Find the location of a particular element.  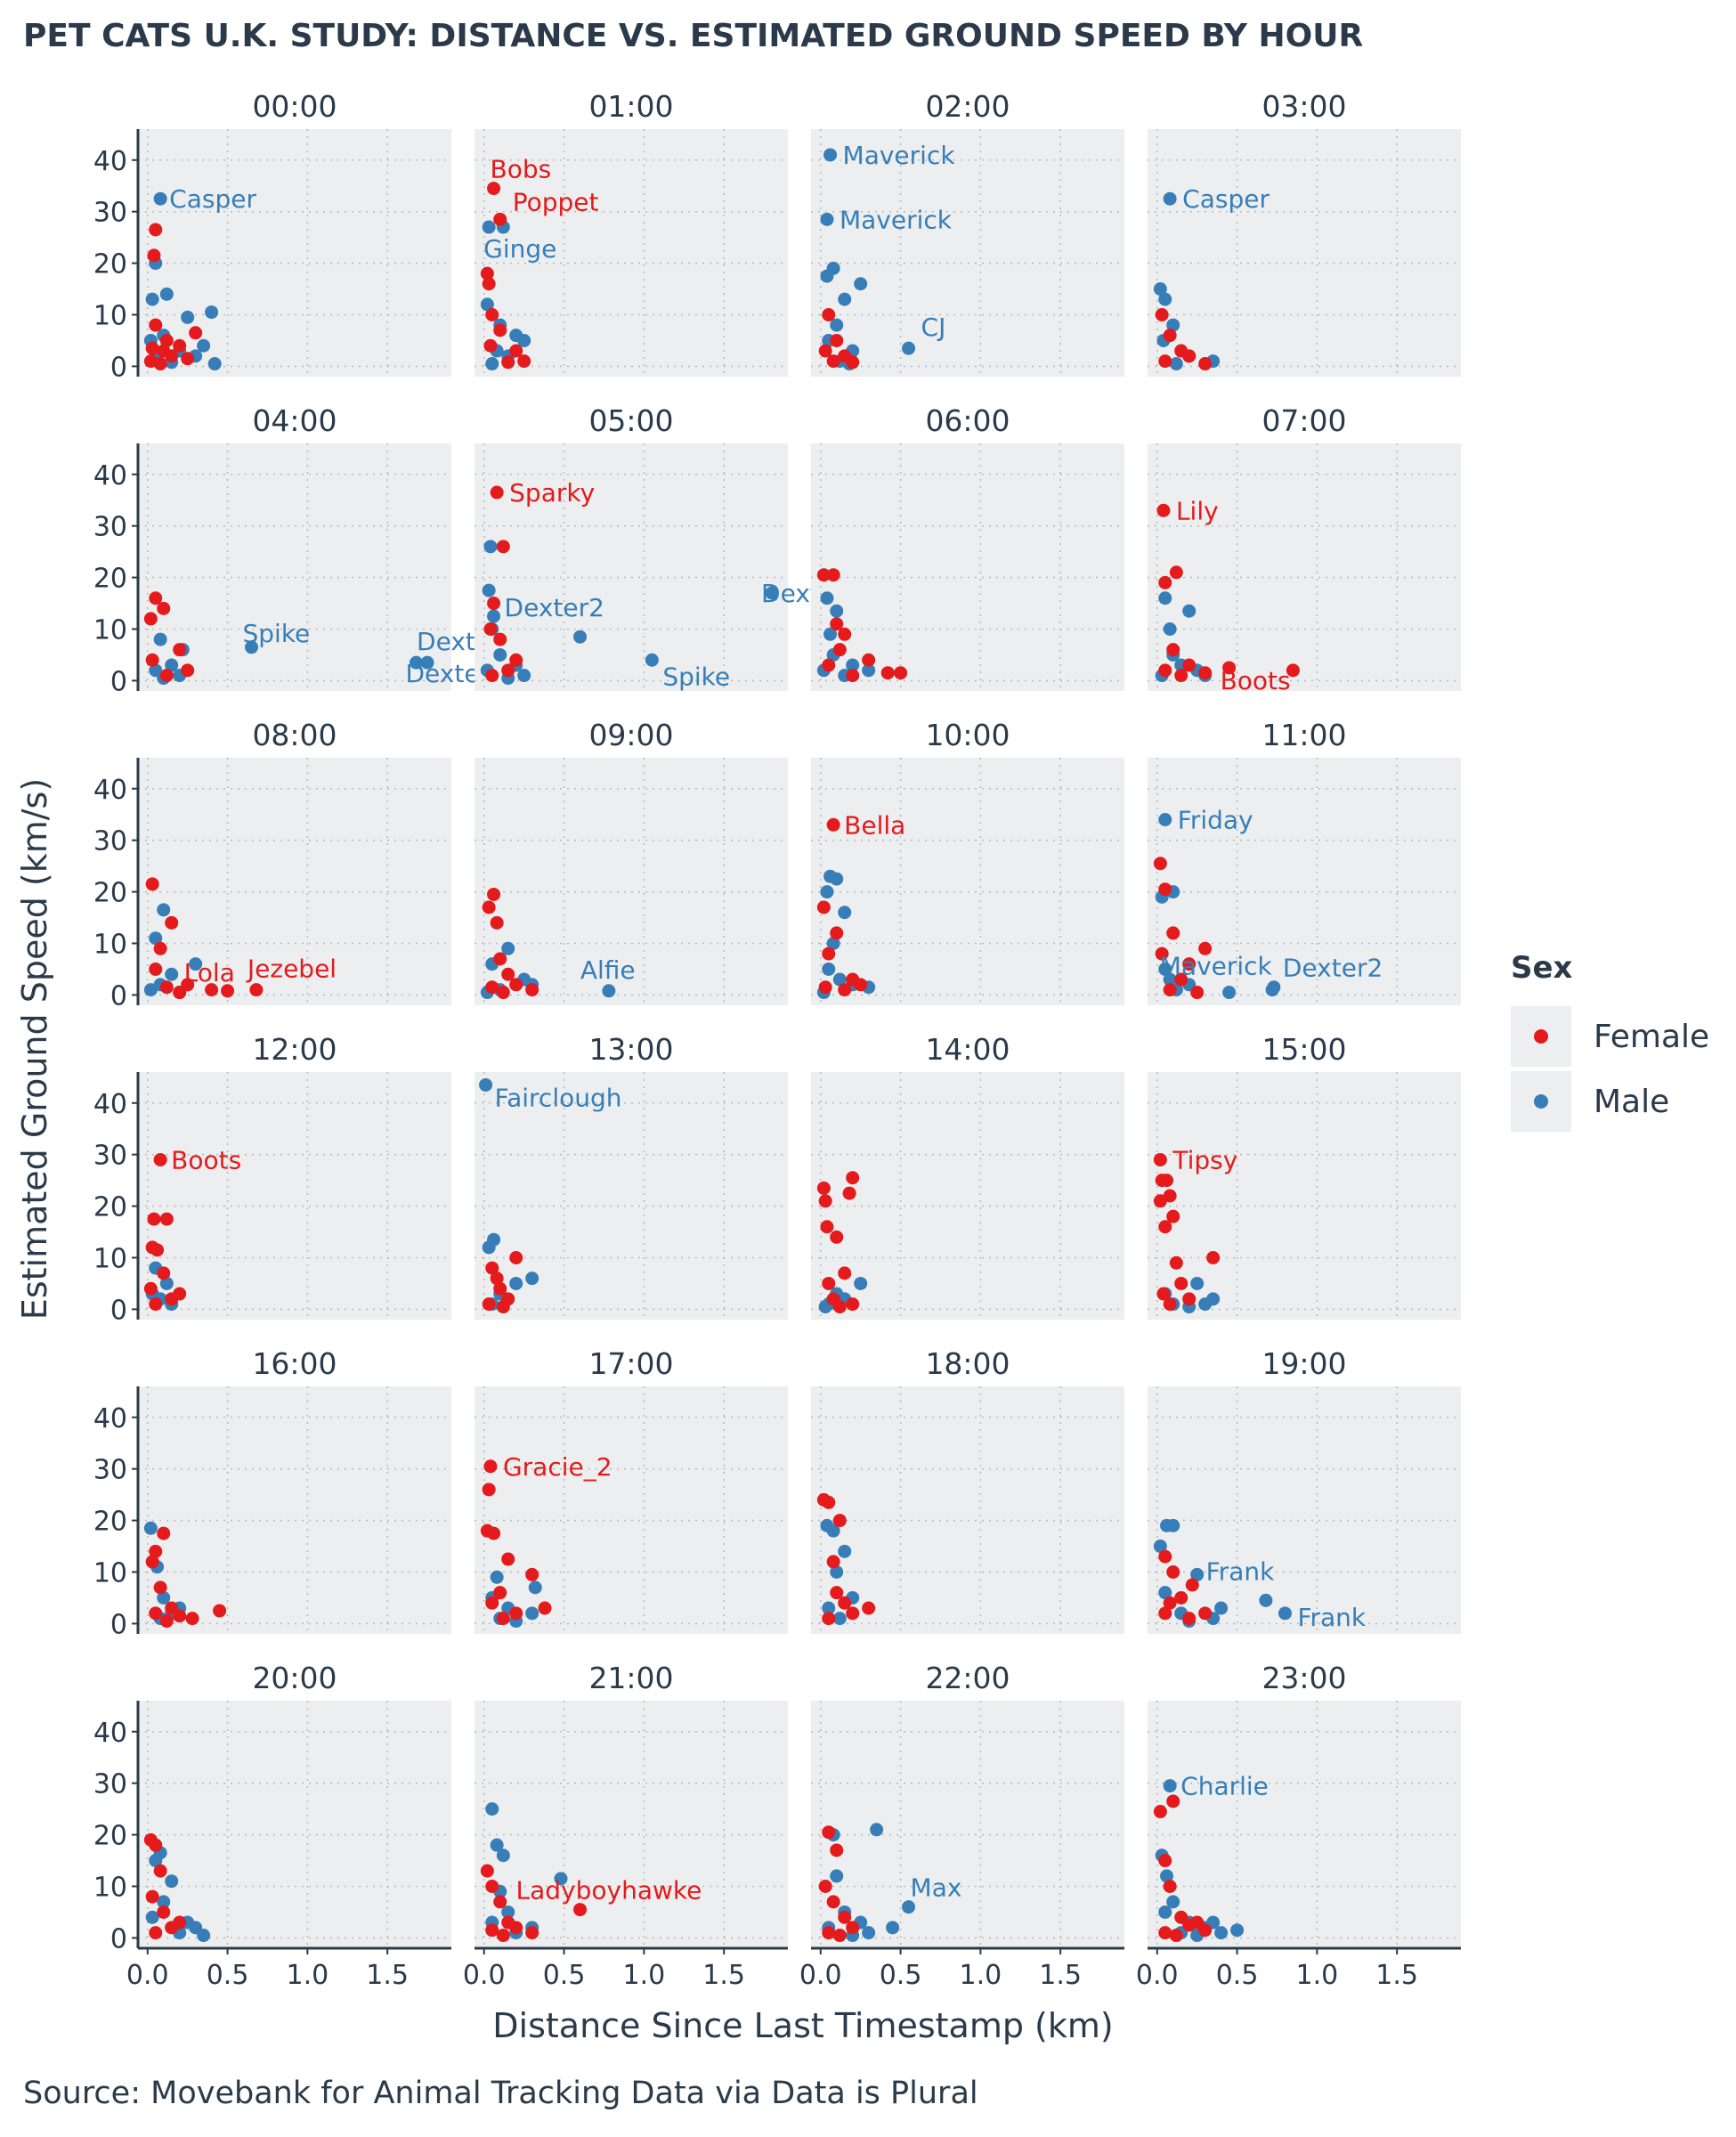

x-tick-label: 0.5 is located at coordinates (228, 1975).